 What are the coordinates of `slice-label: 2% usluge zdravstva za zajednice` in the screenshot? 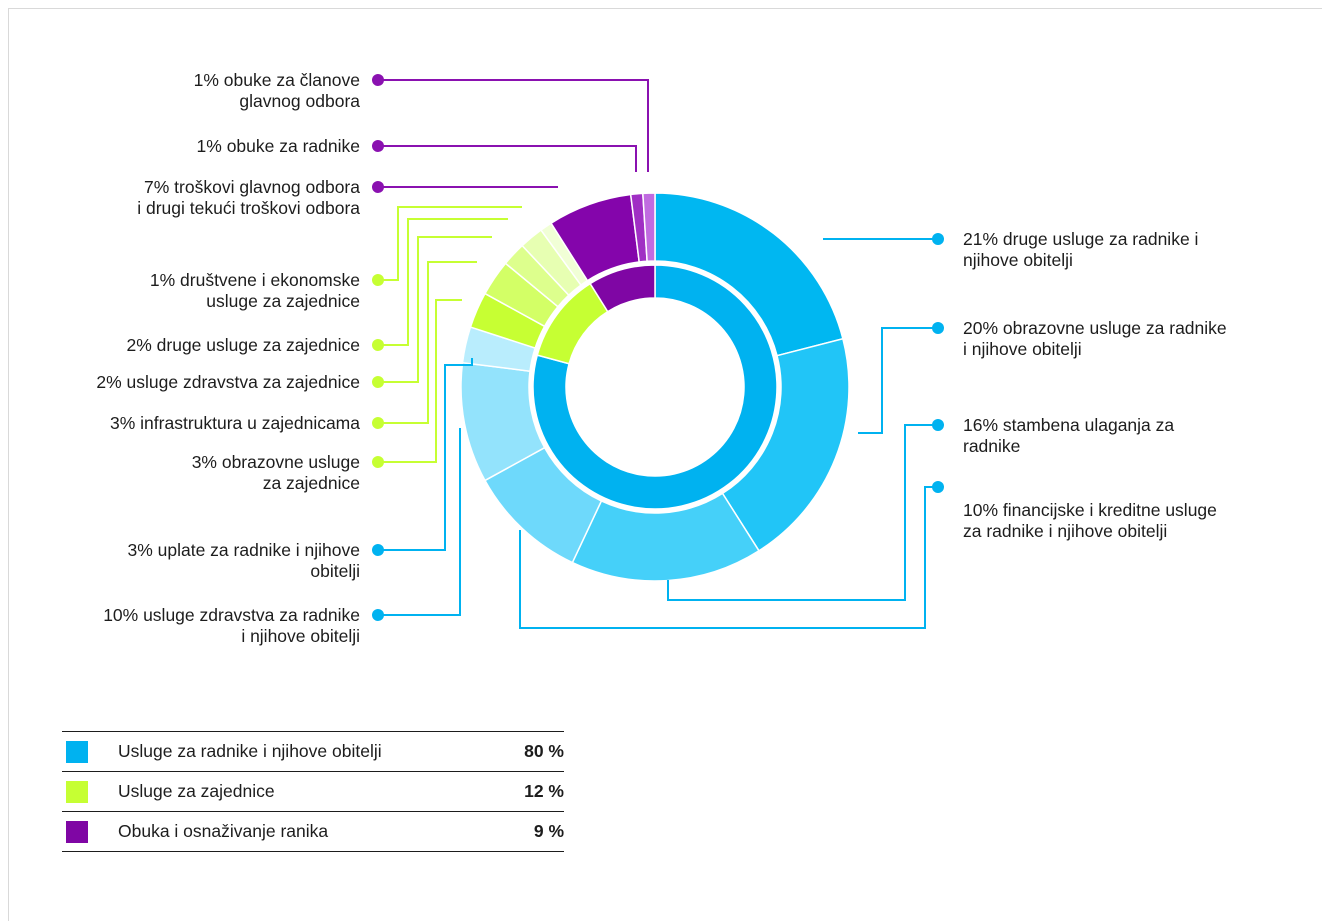 It's located at (228, 382).